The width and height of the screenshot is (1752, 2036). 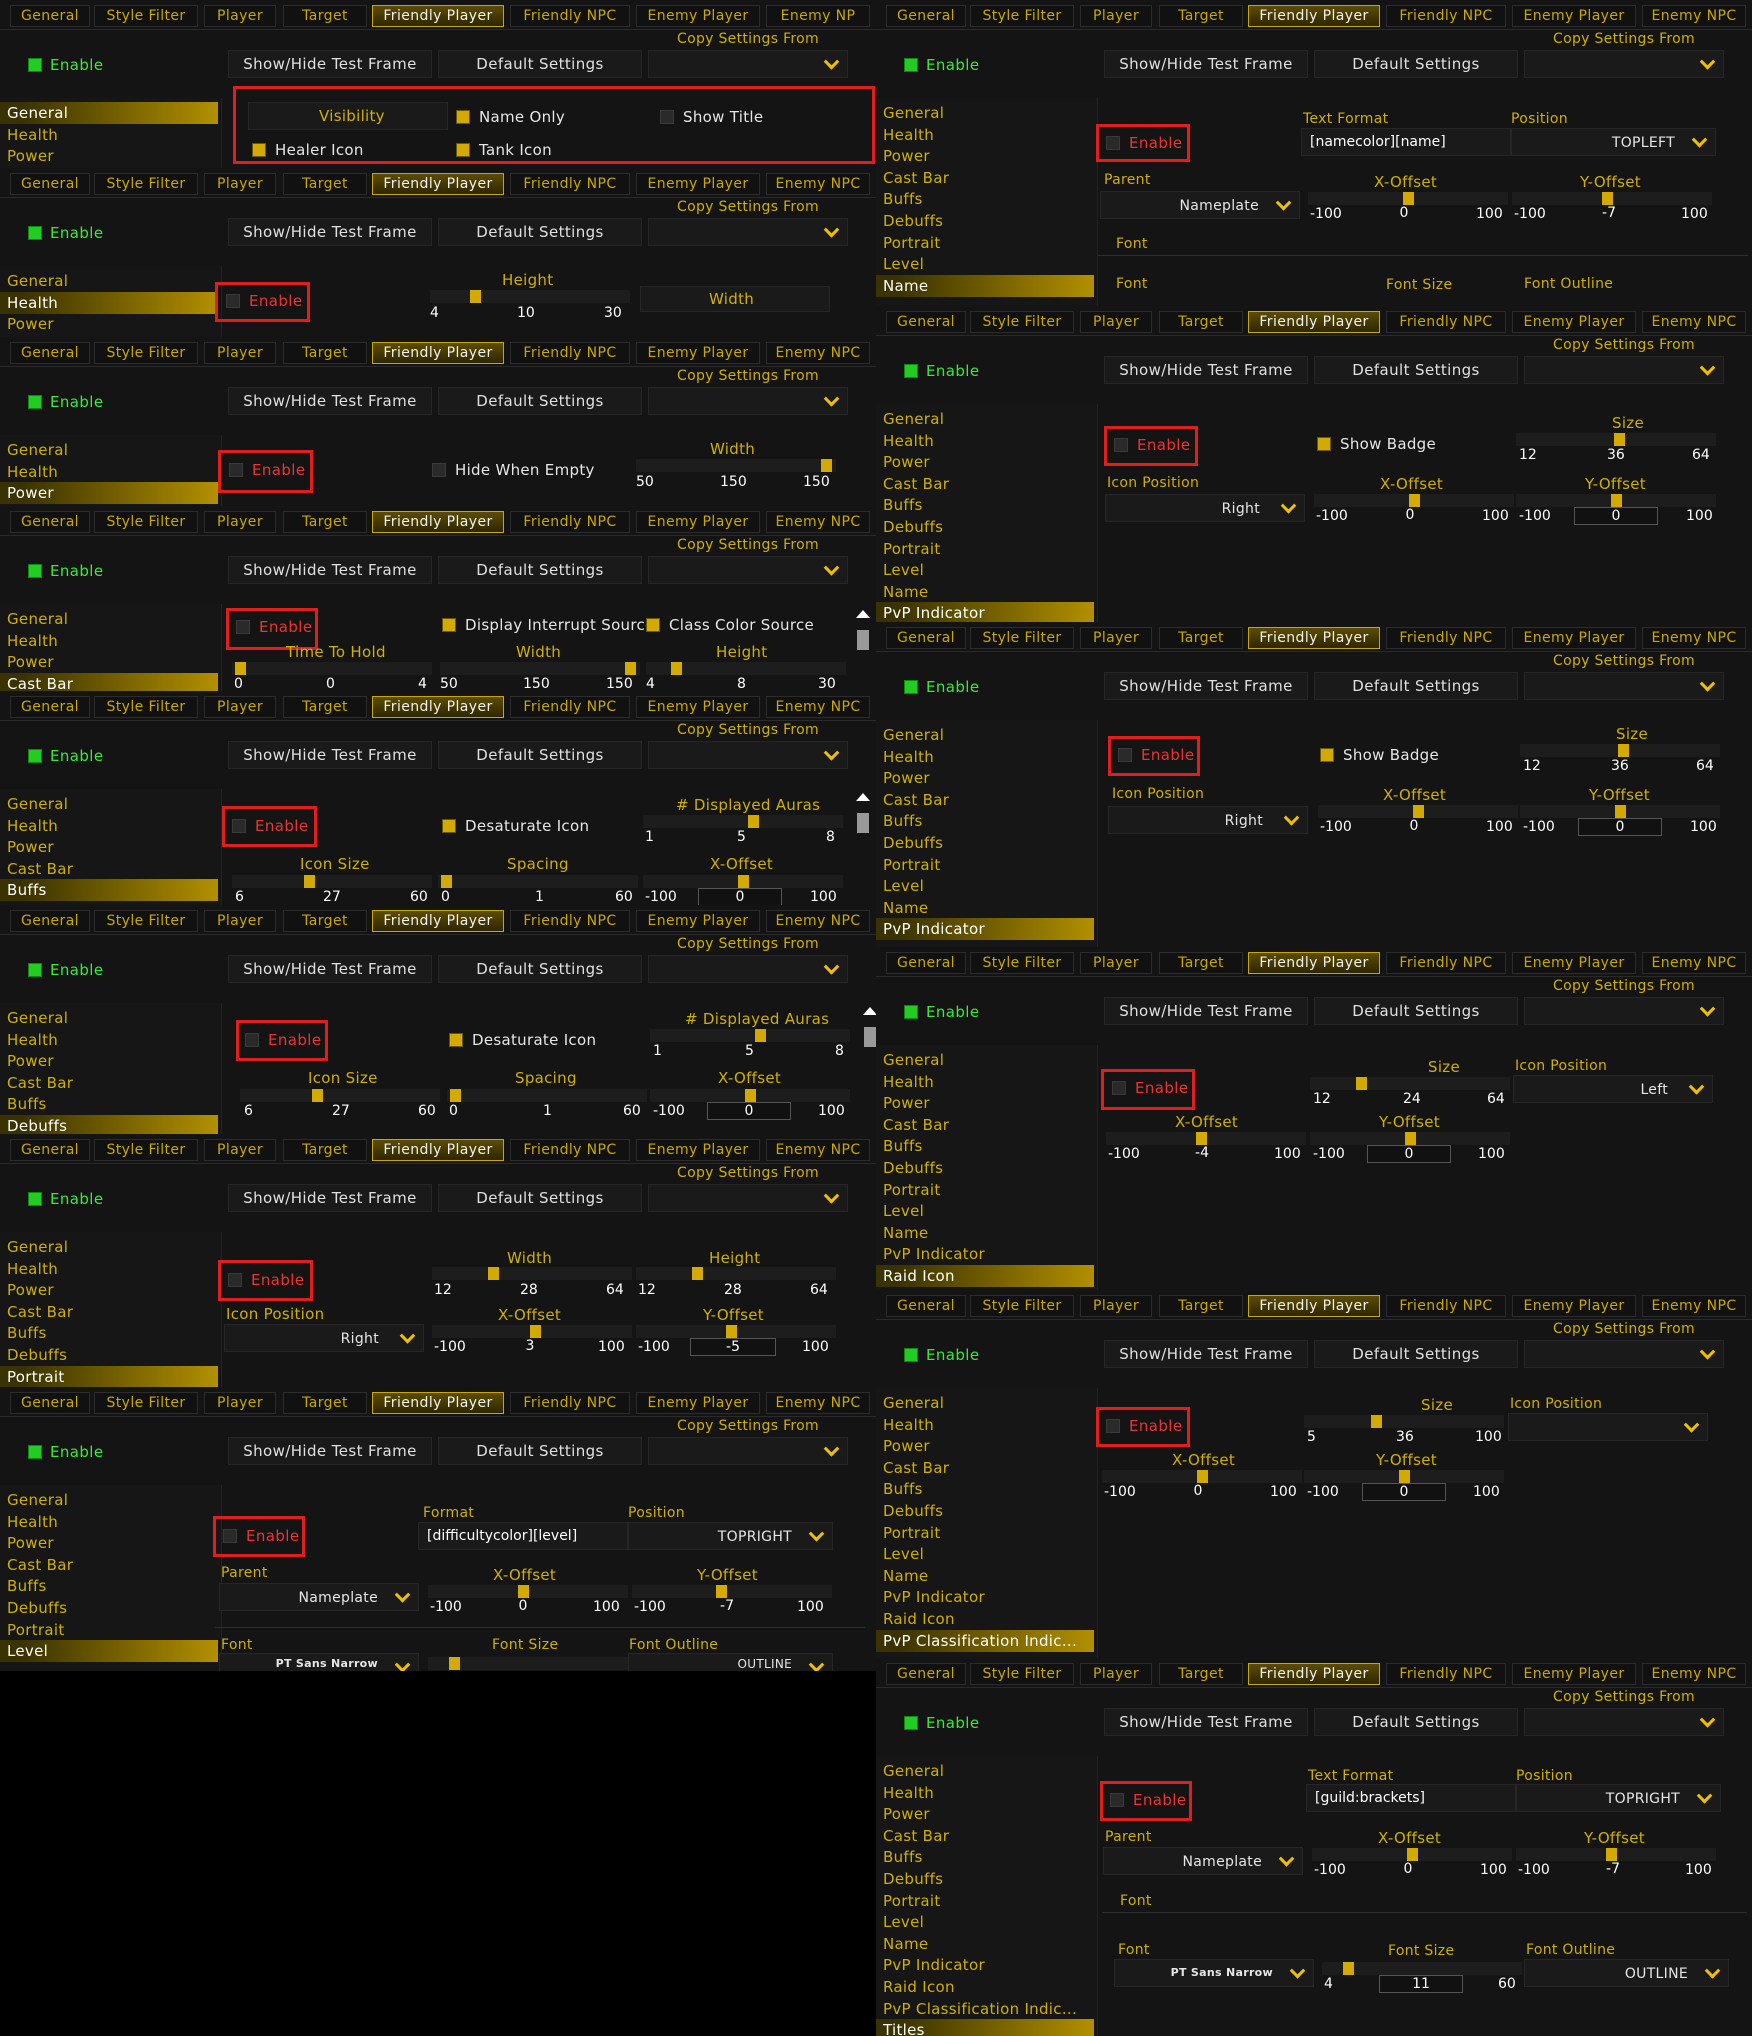 I want to click on icon-position-dropdown: Left, so click(x=1613, y=1089).